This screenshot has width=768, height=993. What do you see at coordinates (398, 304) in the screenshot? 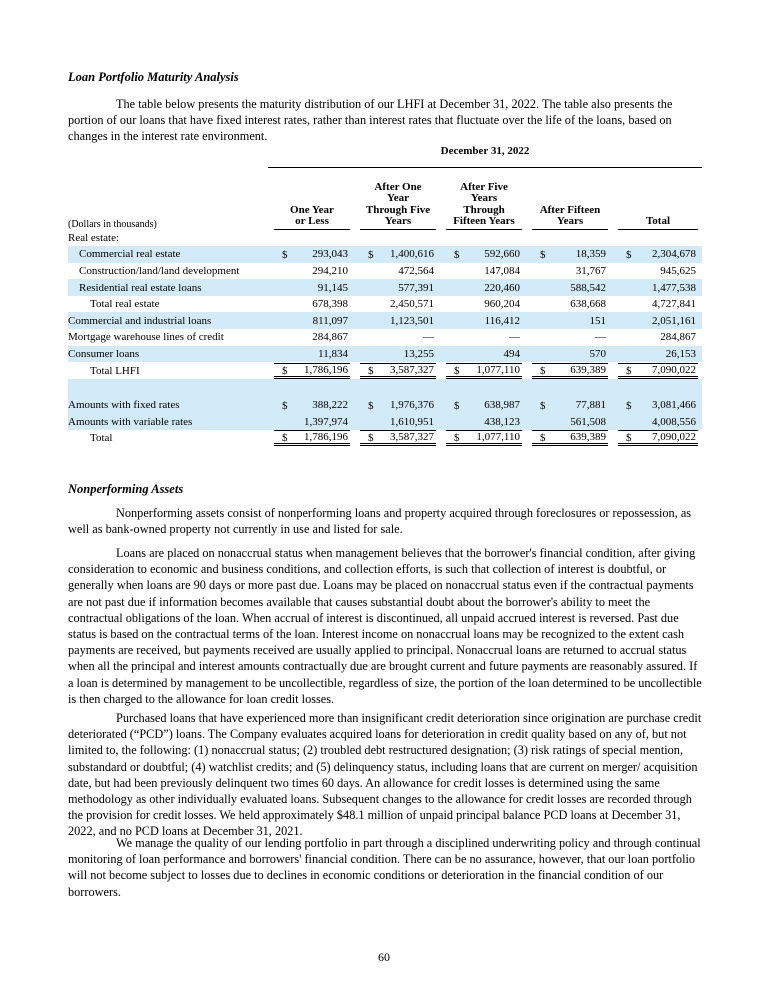
I see `value-box: 2,450,571` at bounding box center [398, 304].